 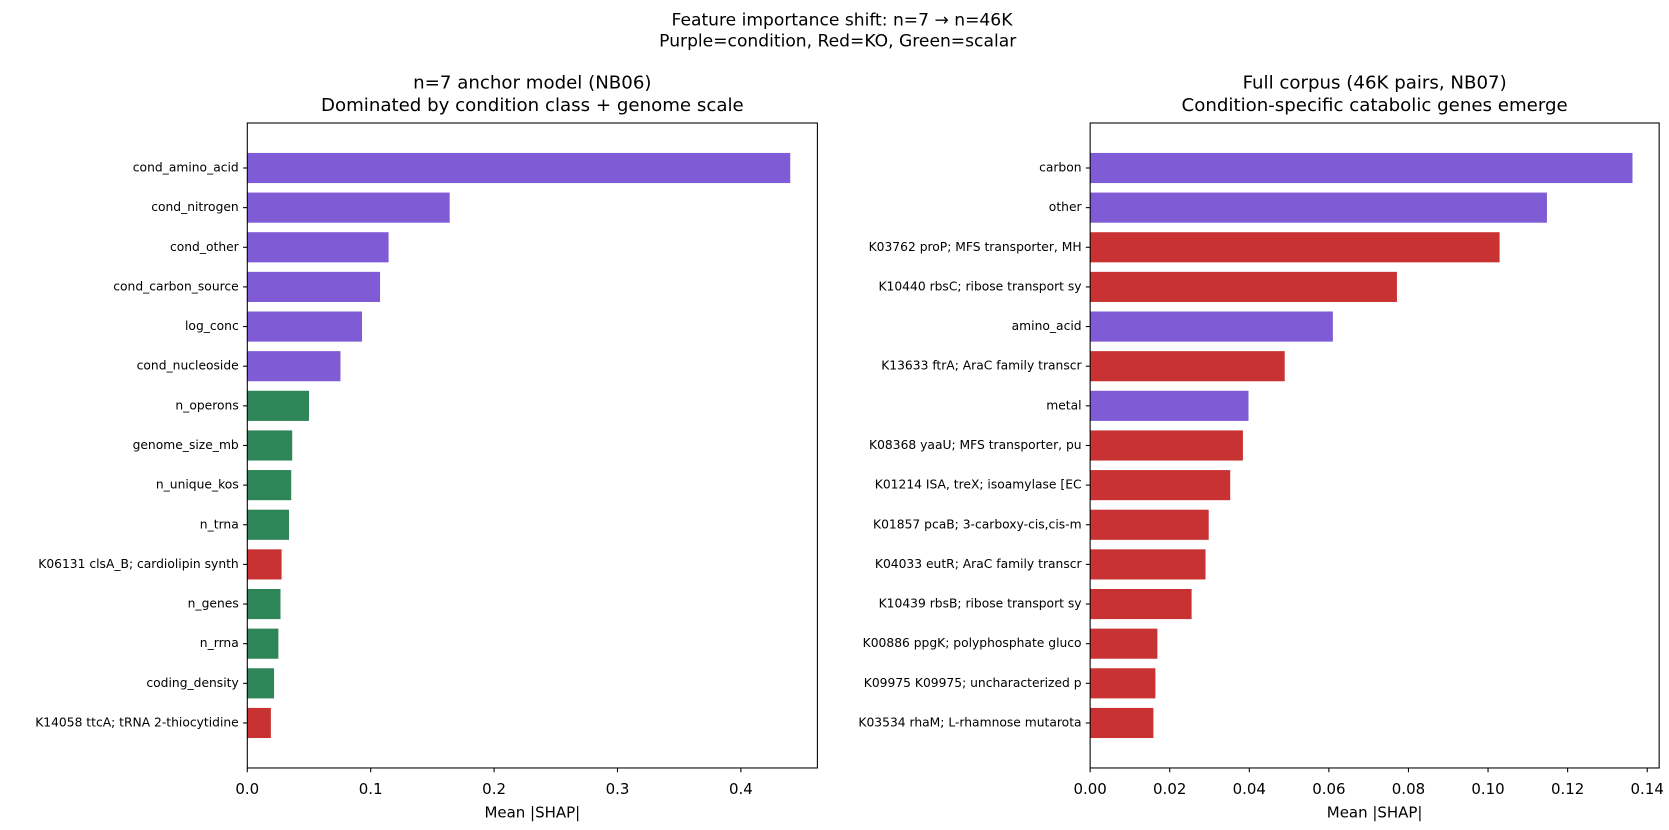 I want to click on x-tick-label: 0.06, so click(x=1328, y=789).